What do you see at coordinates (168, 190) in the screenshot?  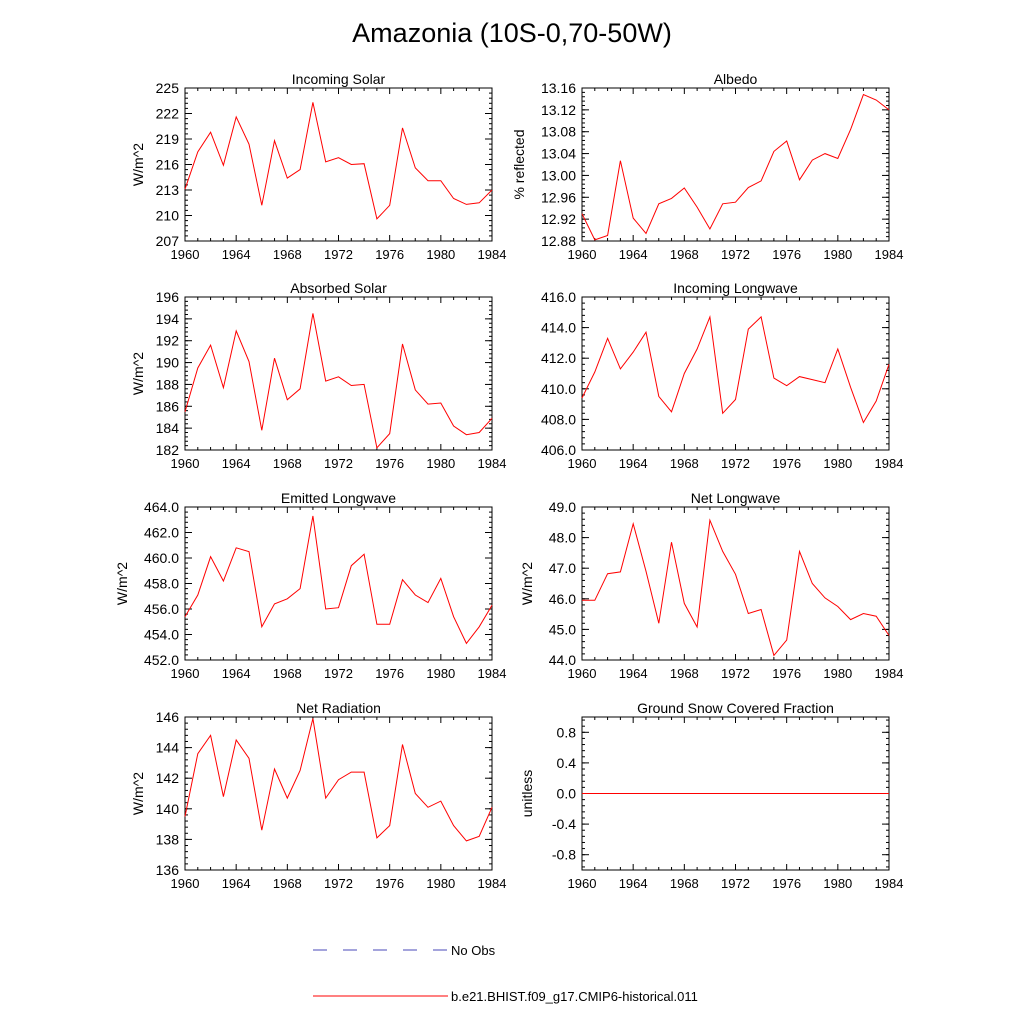 I see `y-tick-label: 213` at bounding box center [168, 190].